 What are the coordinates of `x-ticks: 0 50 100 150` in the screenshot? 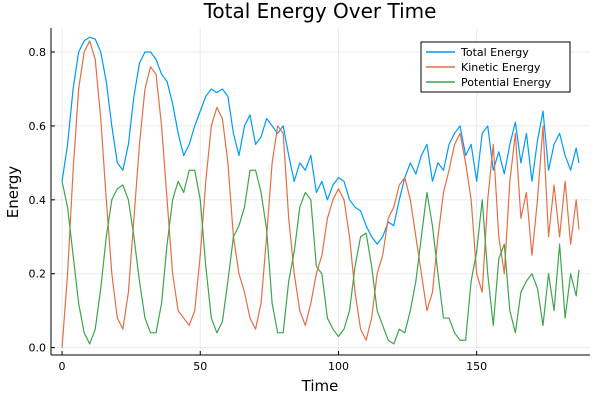 It's located at (273, 362).